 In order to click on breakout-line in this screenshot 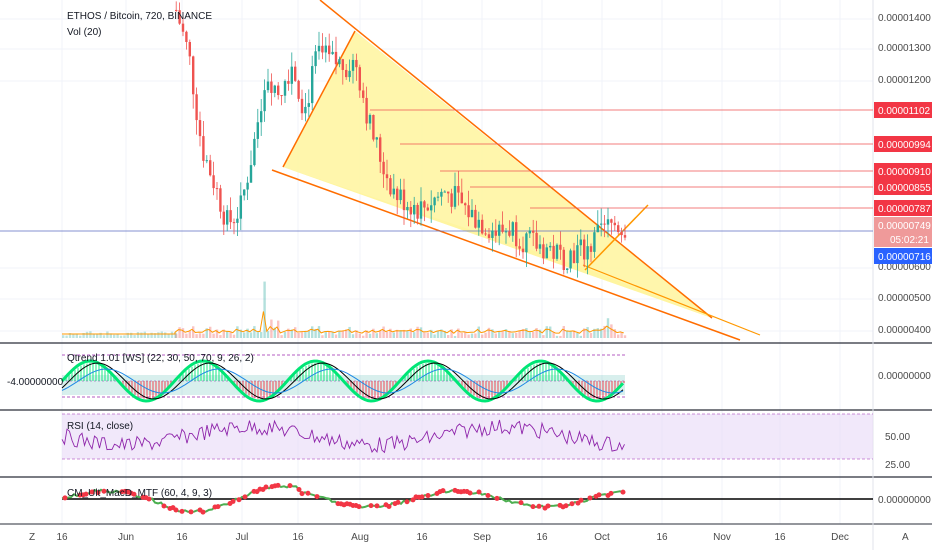, I will do `click(616, 237)`.